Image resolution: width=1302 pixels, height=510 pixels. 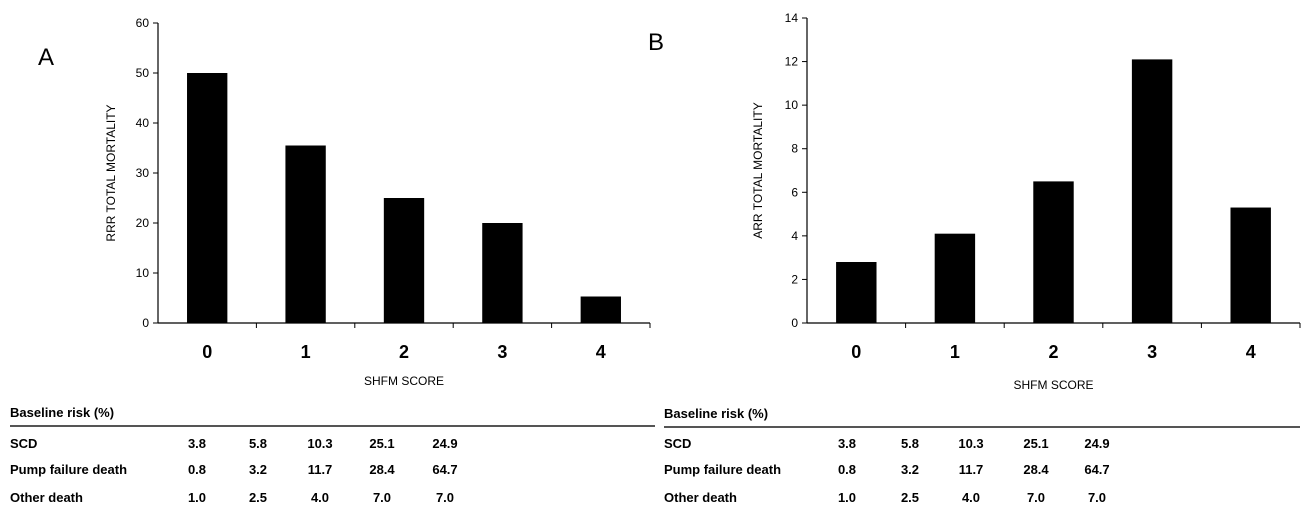 I want to click on panel-label: A, so click(x=46, y=57).